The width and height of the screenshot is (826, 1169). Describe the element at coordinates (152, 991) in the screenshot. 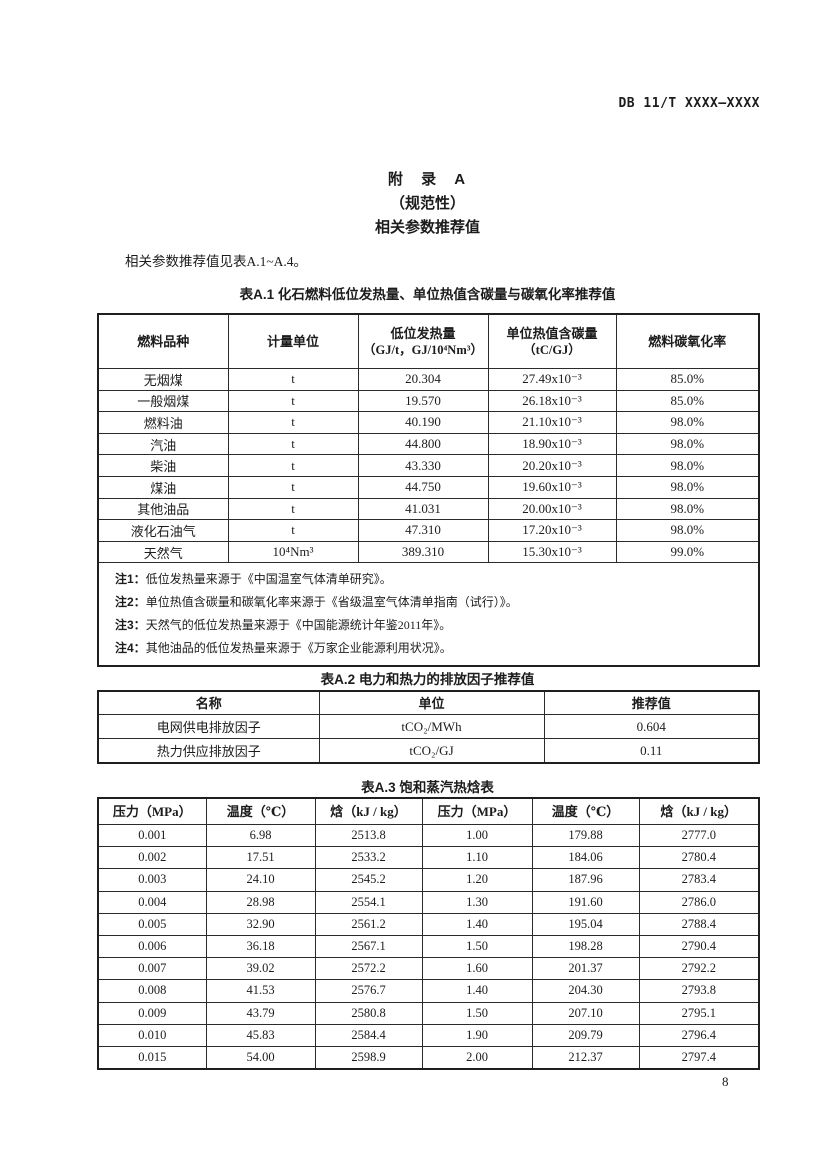

I see `table-cell: 0.008` at that location.